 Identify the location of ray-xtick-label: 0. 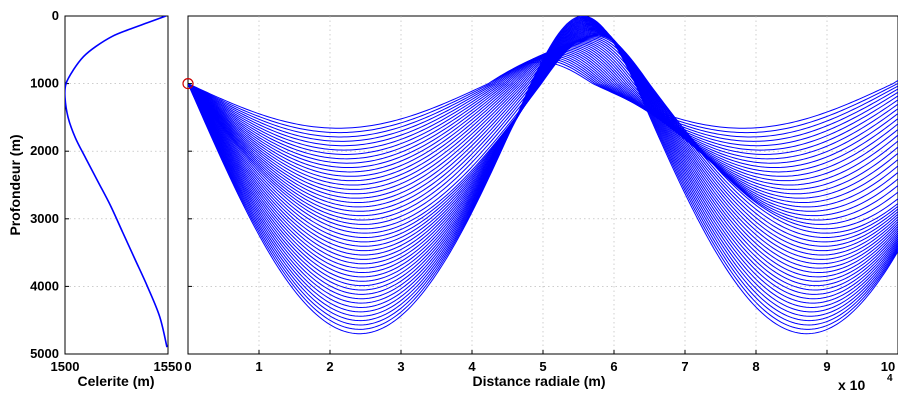
(187, 366).